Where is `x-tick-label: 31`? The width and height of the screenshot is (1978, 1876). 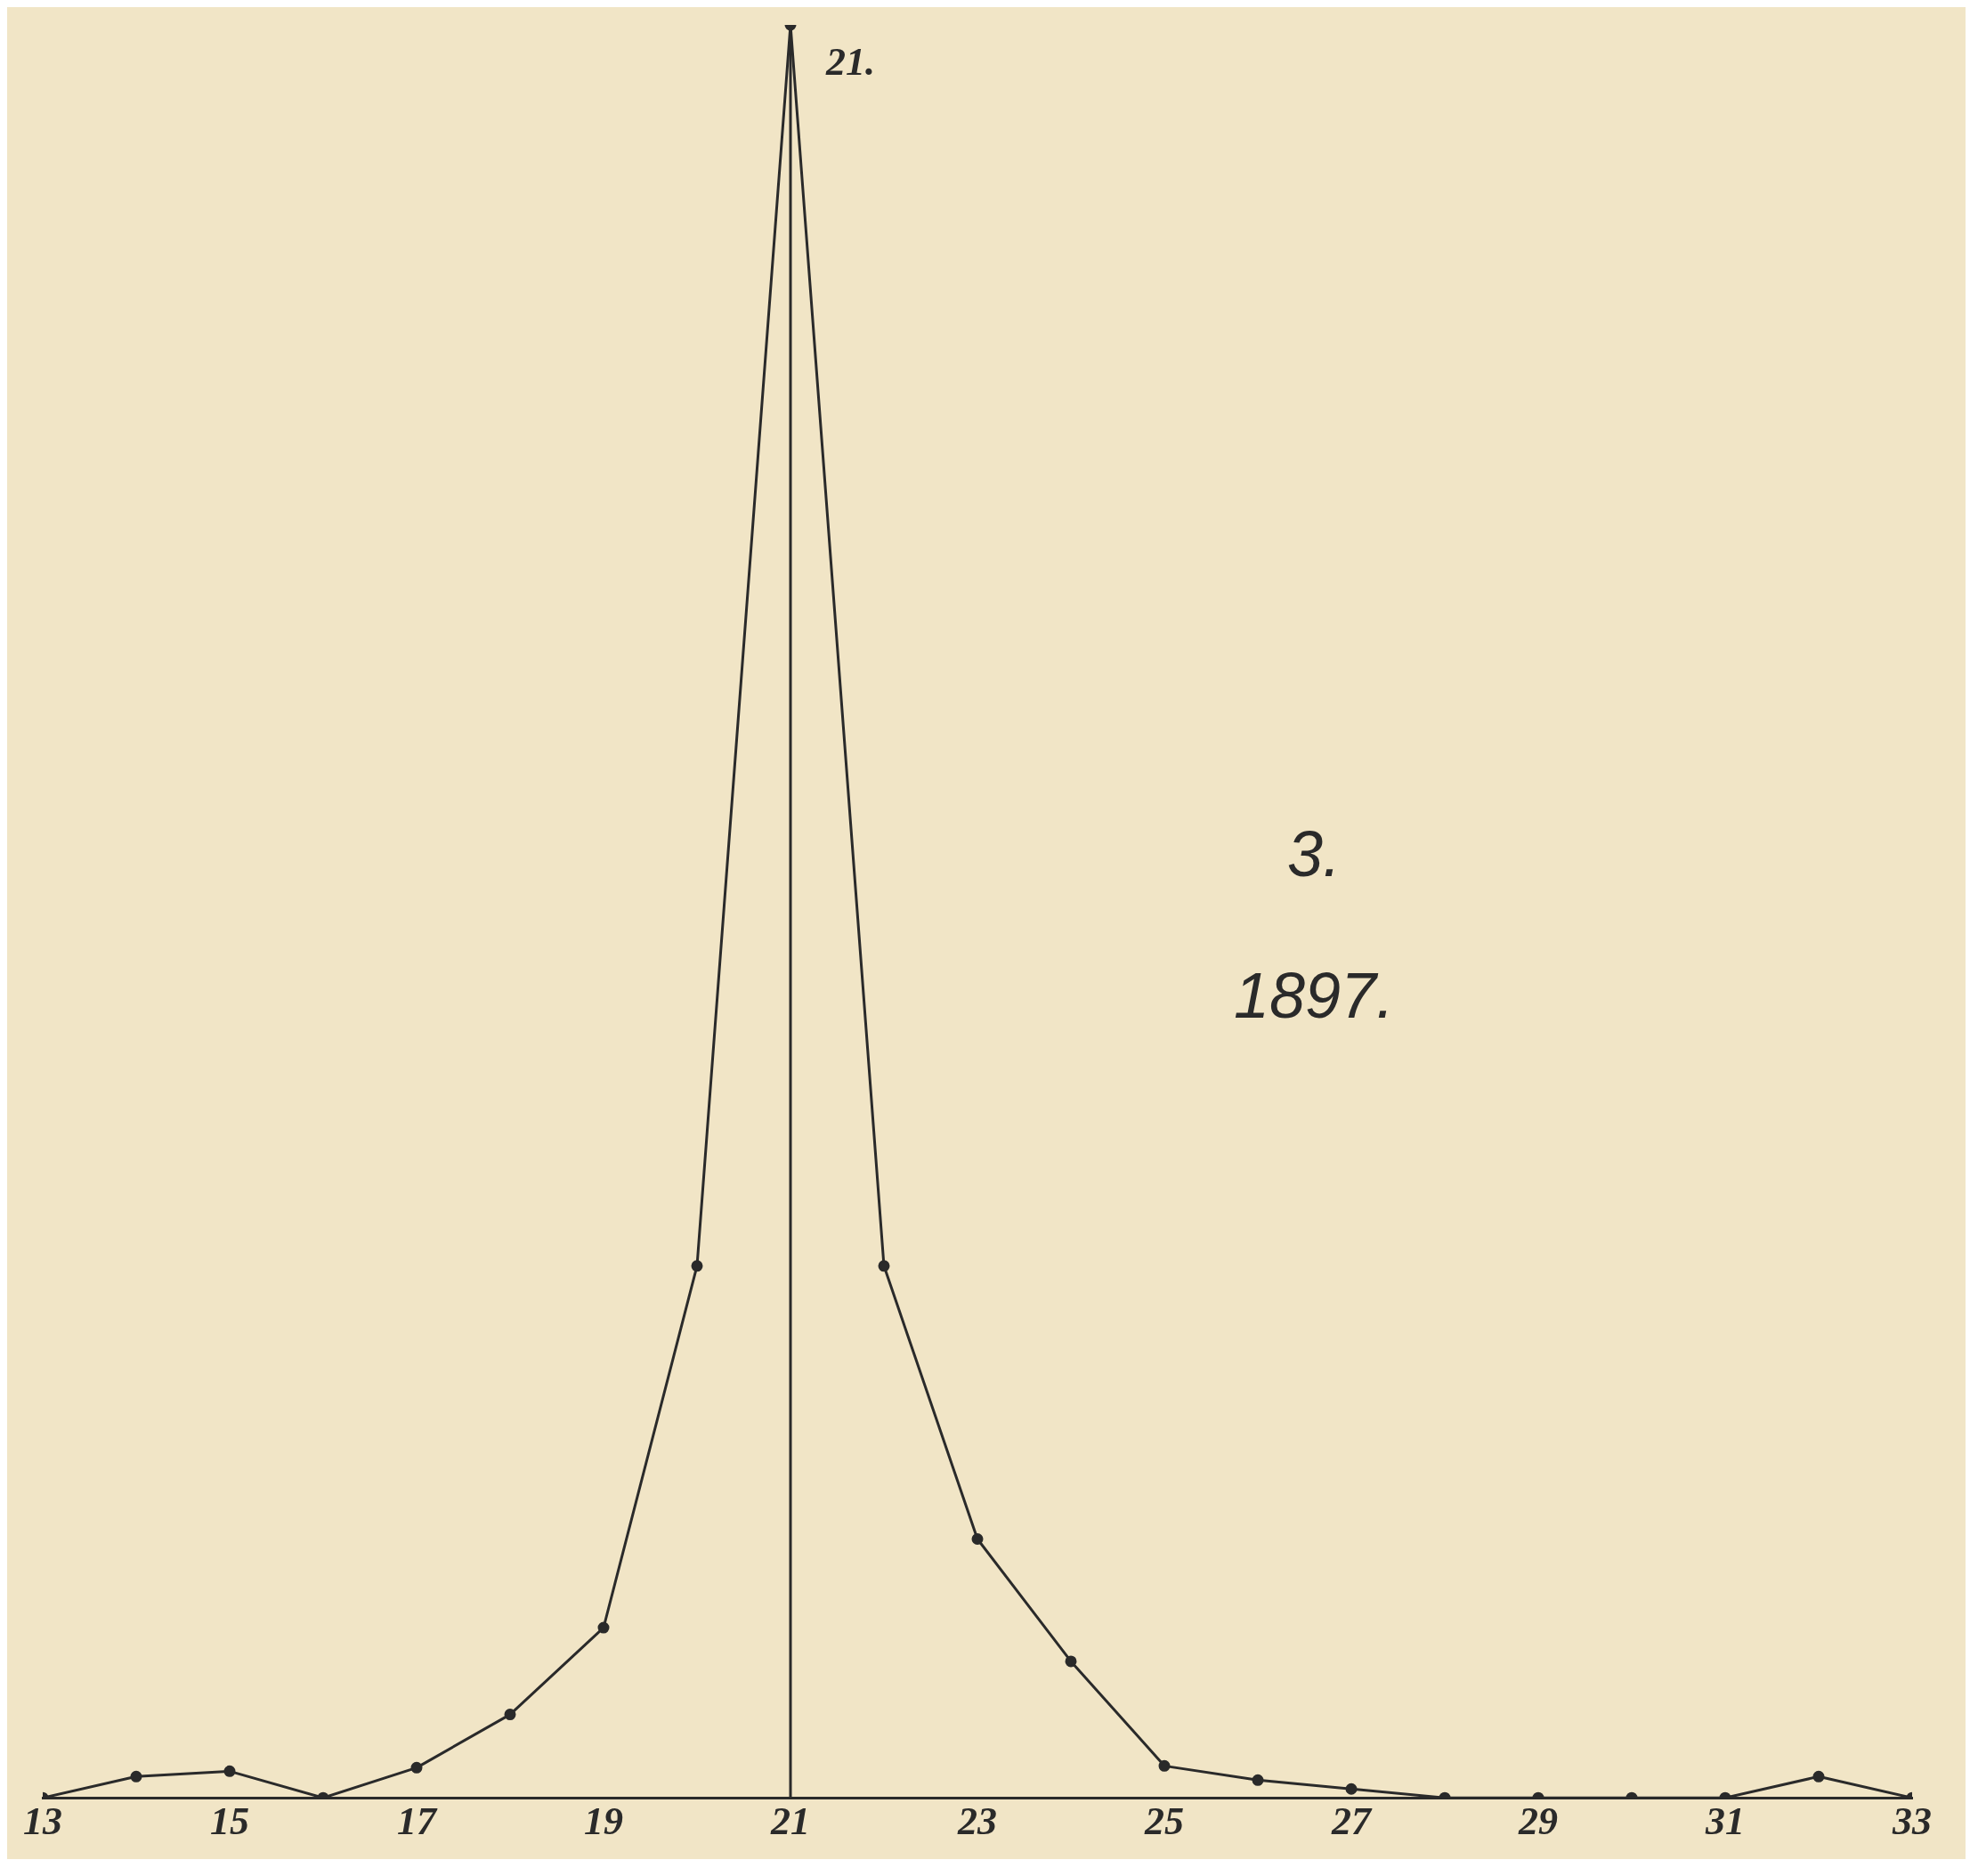 x-tick-label: 31 is located at coordinates (1725, 1821).